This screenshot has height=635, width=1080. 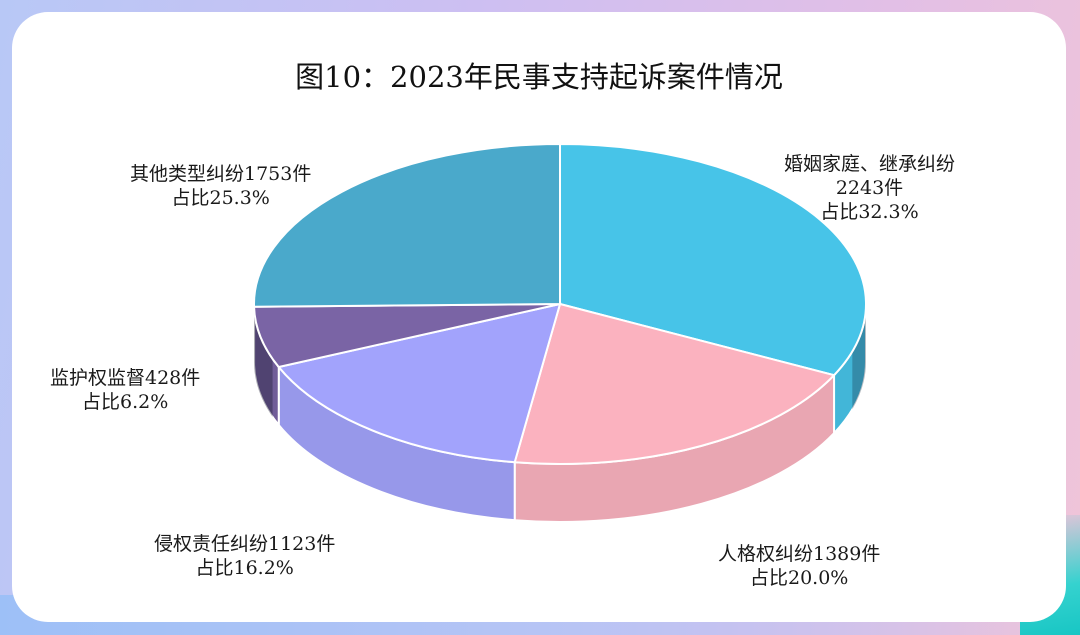 I want to click on chart-title: 图10：2023年民事支持起诉案件情况, so click(x=539, y=77).